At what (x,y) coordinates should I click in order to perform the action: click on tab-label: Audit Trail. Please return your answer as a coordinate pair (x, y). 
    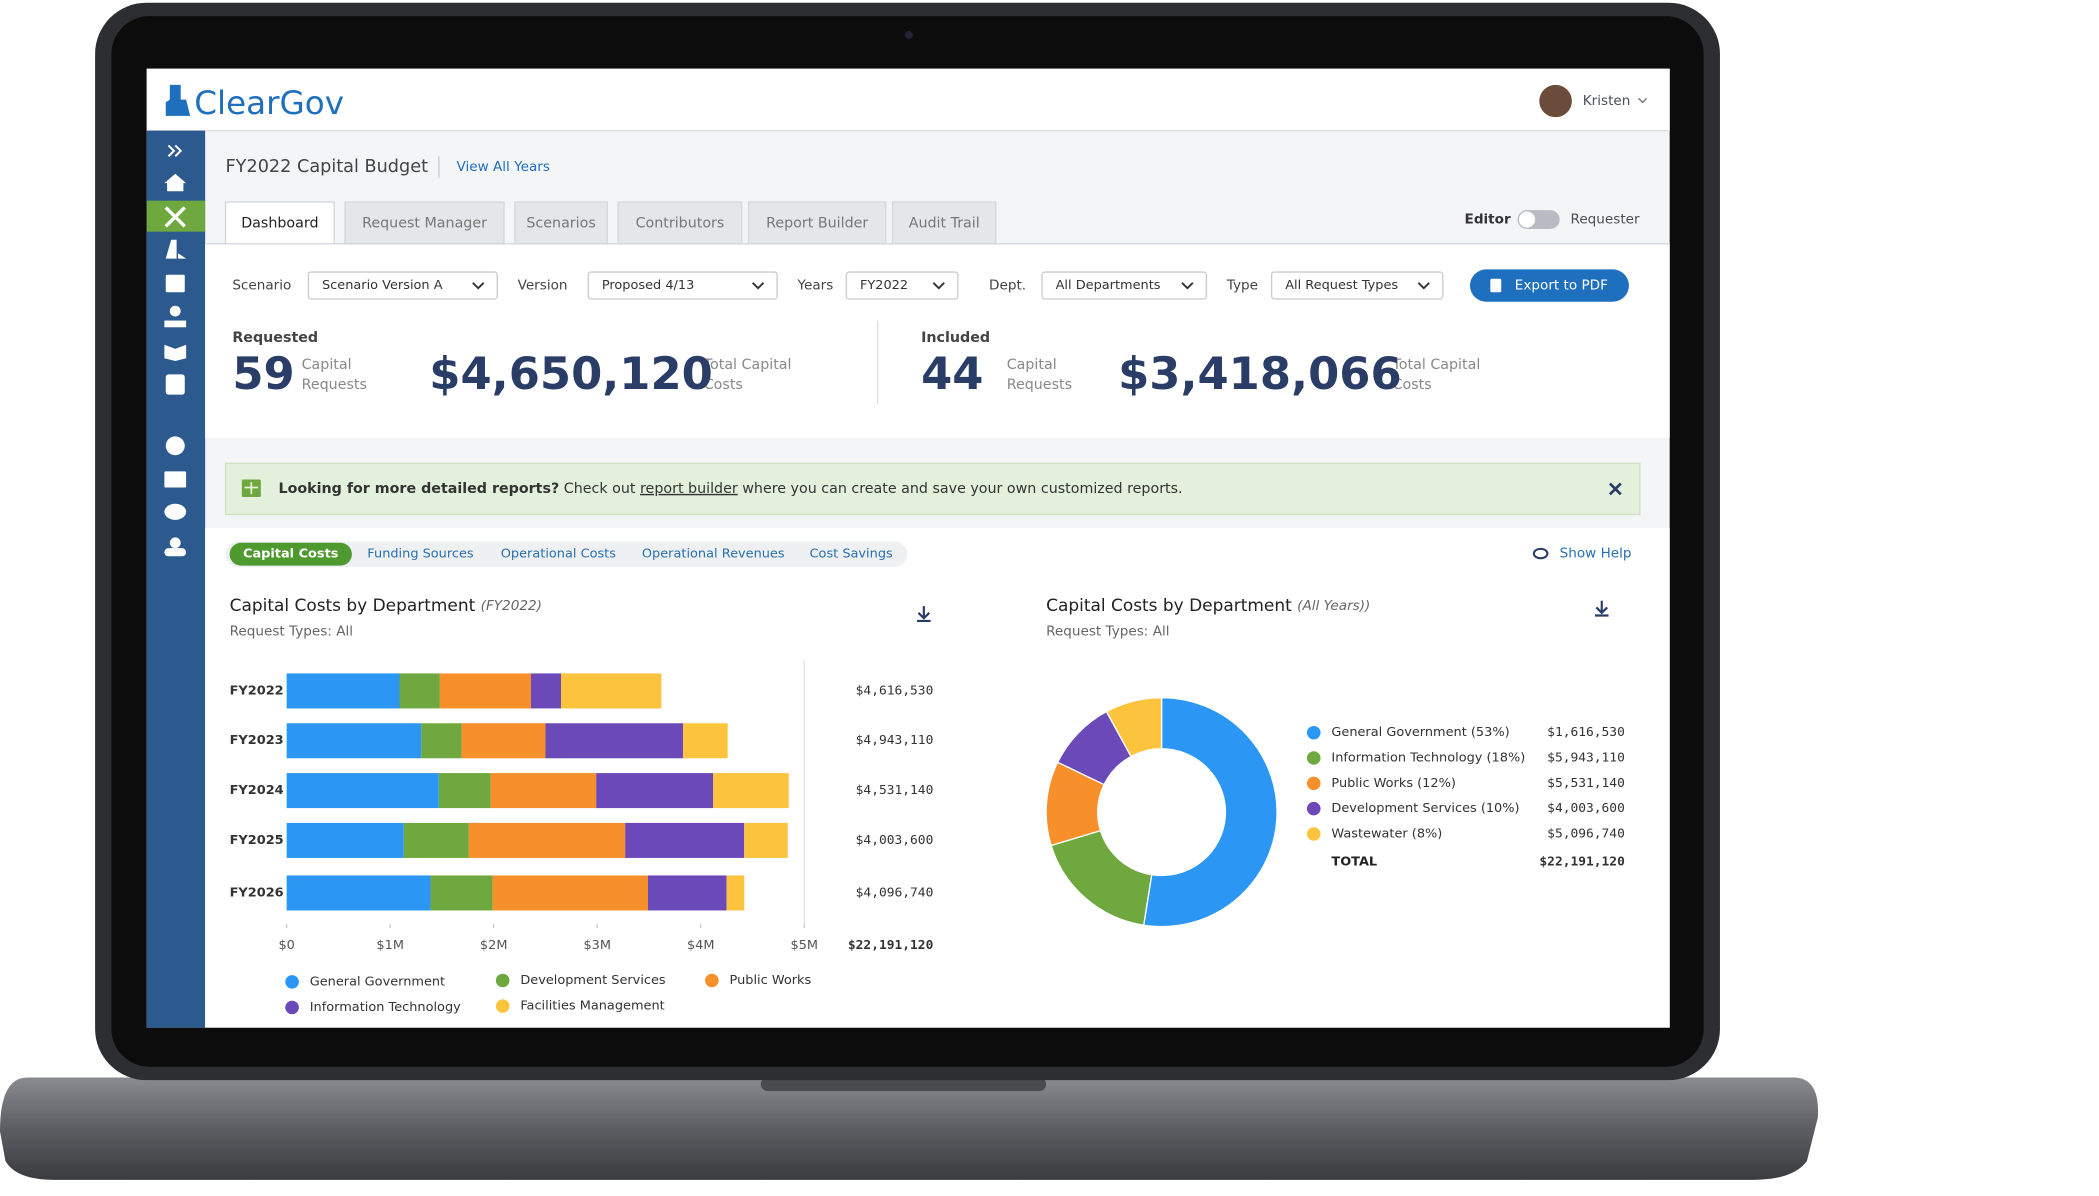
    Looking at the image, I should click on (944, 224).